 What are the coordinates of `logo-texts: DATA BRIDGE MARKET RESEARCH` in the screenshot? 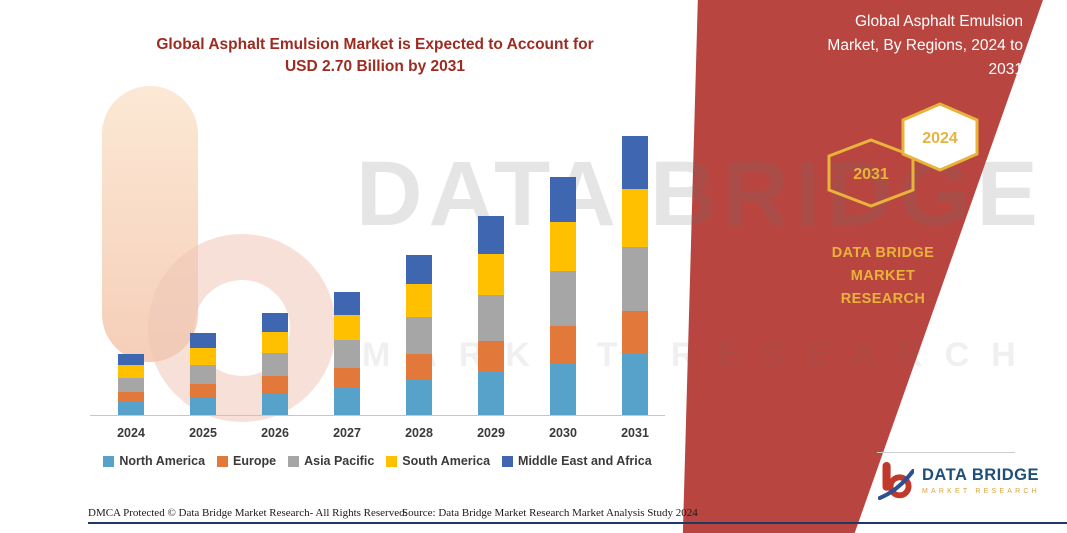 It's located at (981, 480).